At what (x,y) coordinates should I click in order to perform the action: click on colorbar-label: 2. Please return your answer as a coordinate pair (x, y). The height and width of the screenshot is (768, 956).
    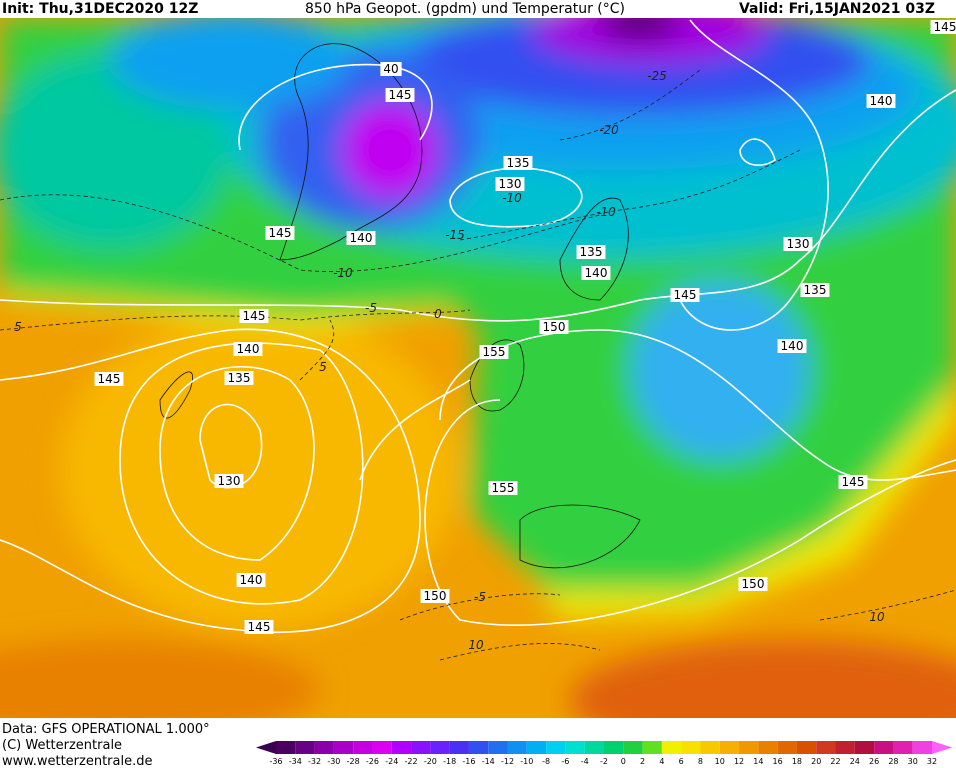
    Looking at the image, I should click on (642, 761).